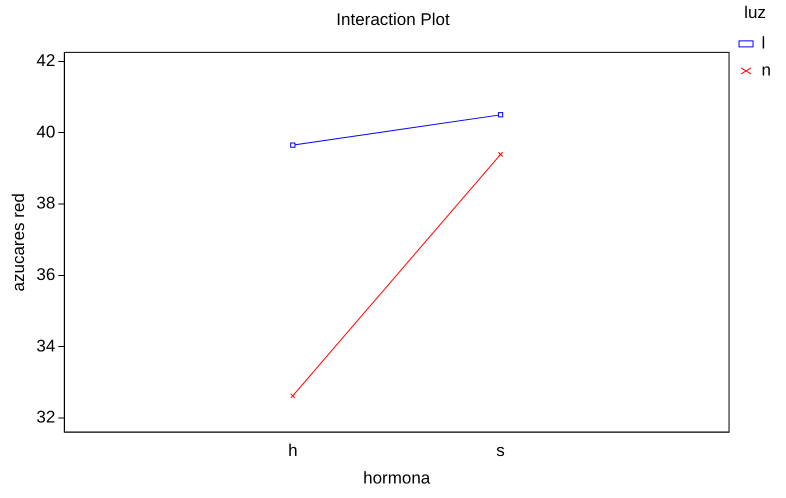 Image resolution: width=786 pixels, height=498 pixels. What do you see at coordinates (293, 450) in the screenshot?
I see `x-tick-label: h` at bounding box center [293, 450].